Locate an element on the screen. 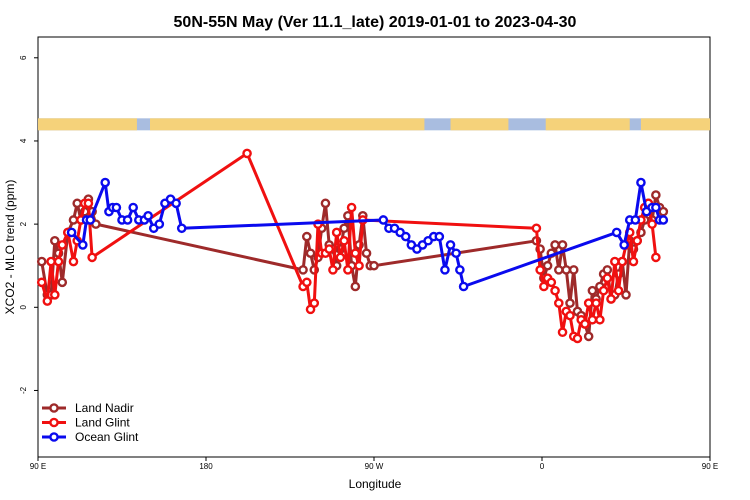 The width and height of the screenshot is (750, 500). y-tick-label: 4 is located at coordinates (23, 140).